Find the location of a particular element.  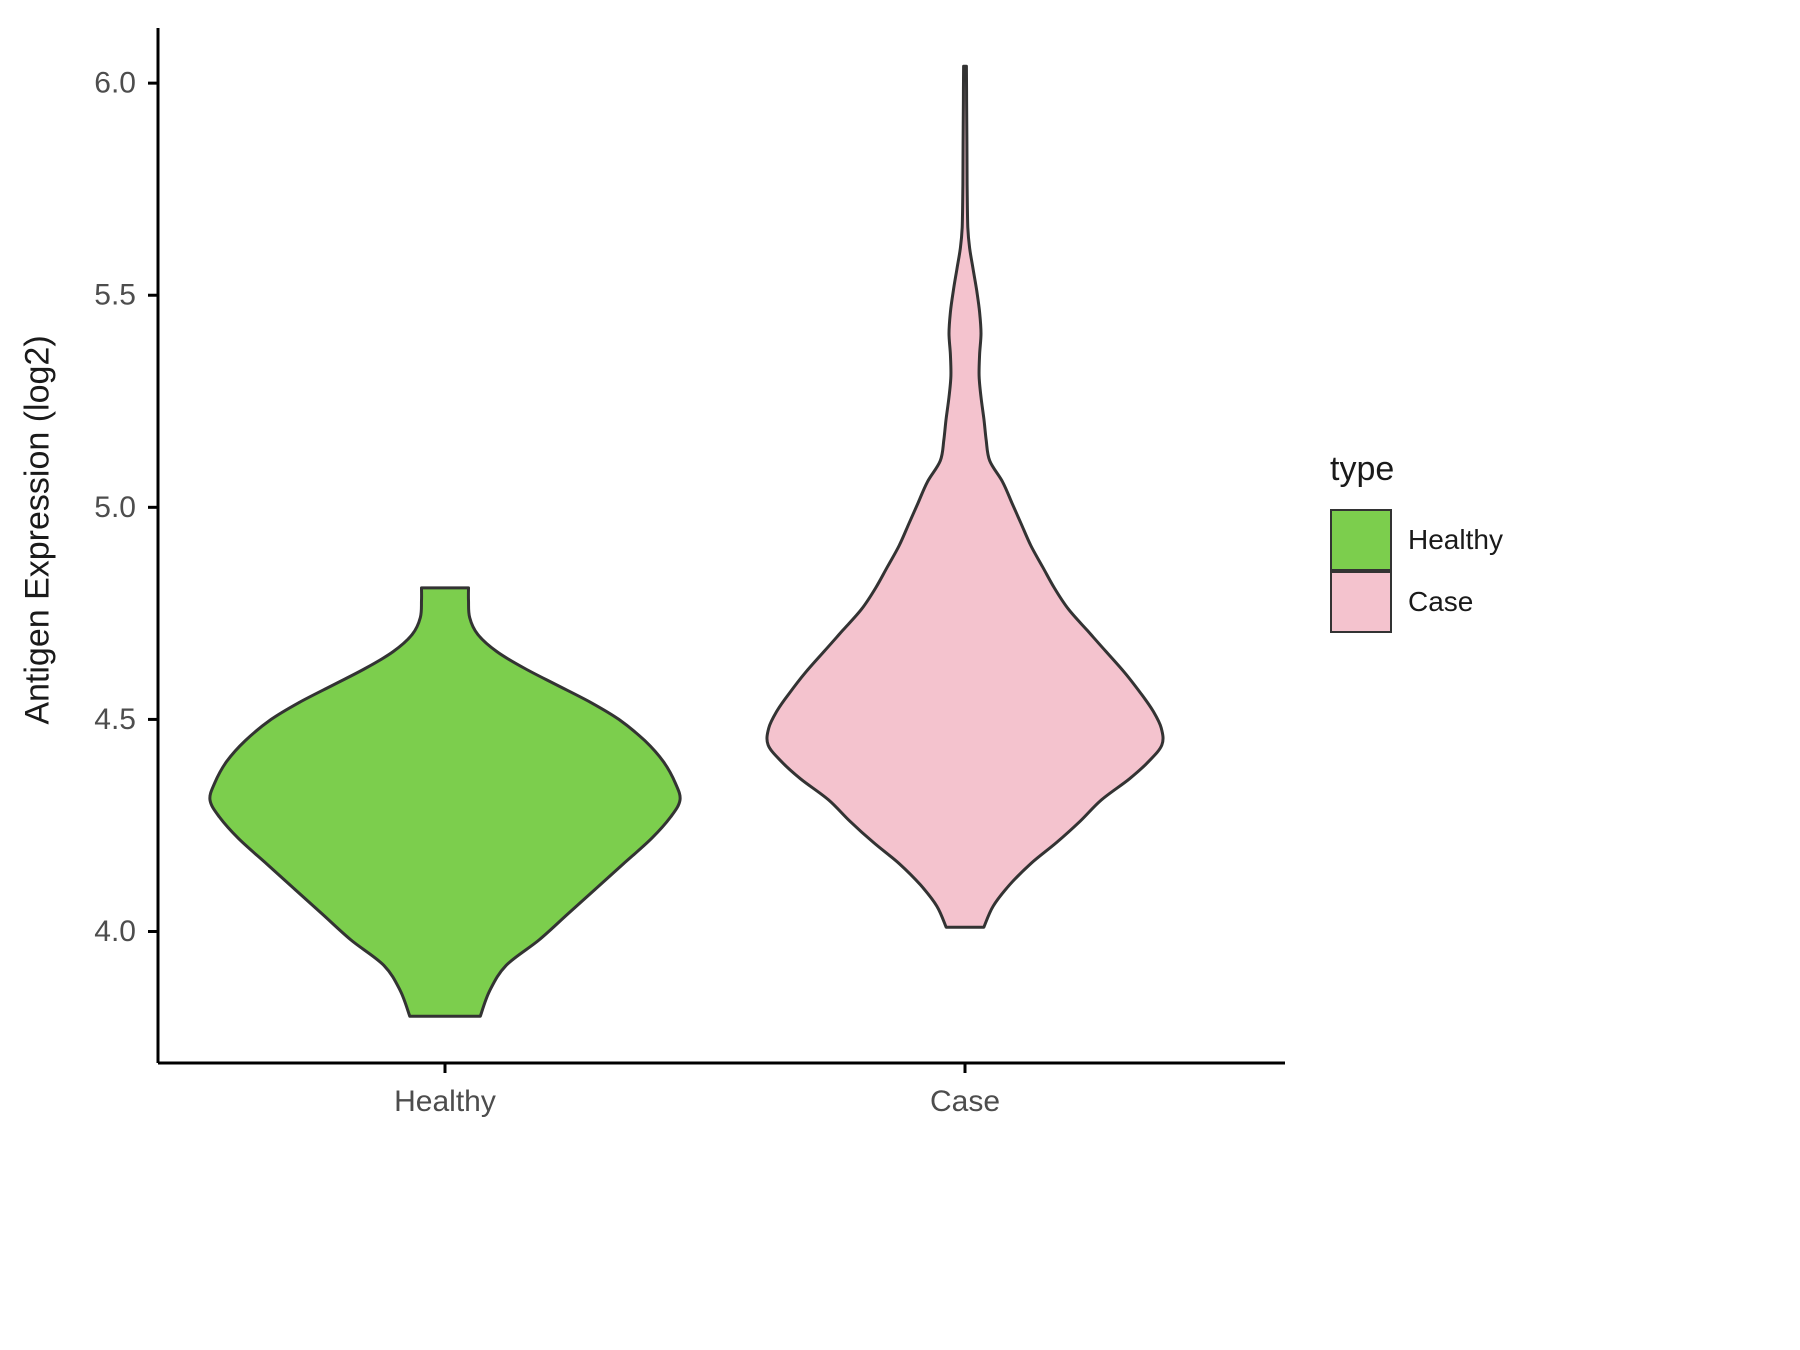

legend-items: Healthy Case is located at coordinates (1416, 571).